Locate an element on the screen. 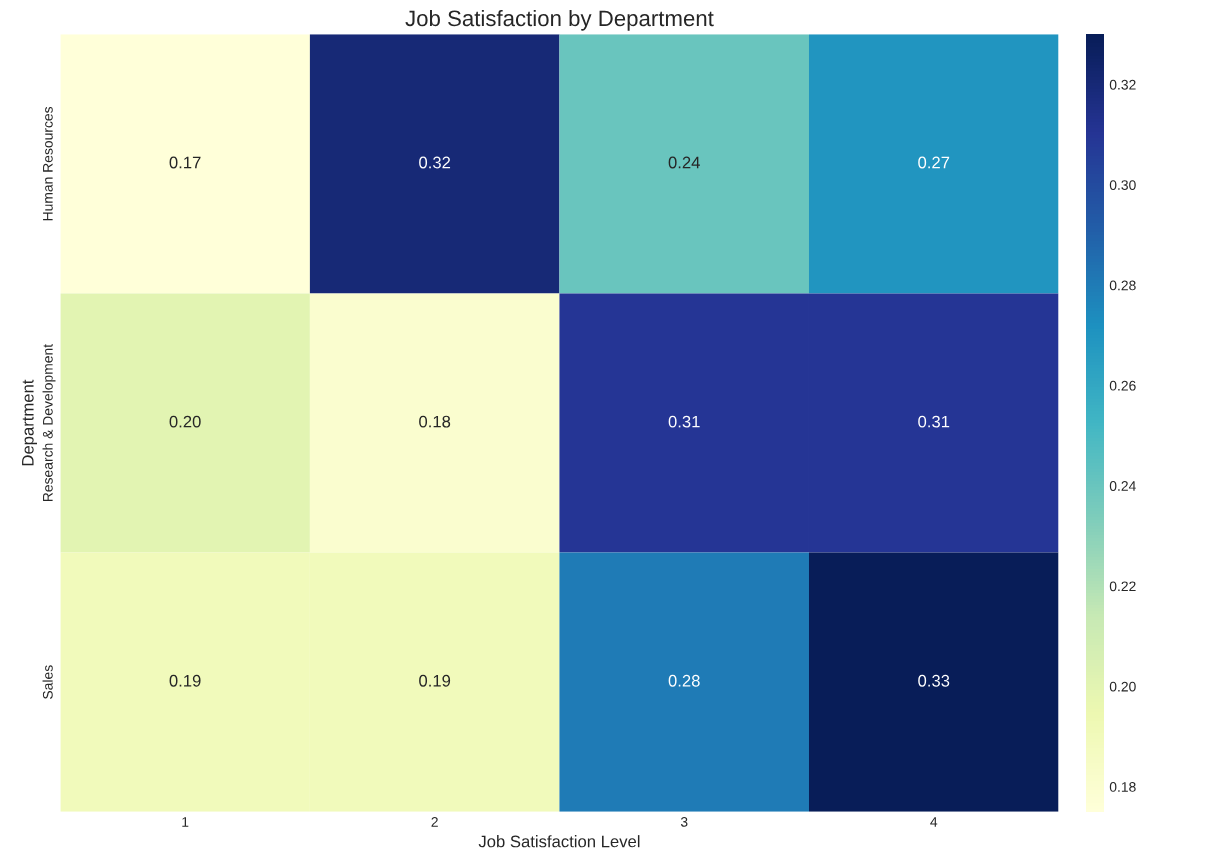  x-tick-label: 3 is located at coordinates (684, 821).